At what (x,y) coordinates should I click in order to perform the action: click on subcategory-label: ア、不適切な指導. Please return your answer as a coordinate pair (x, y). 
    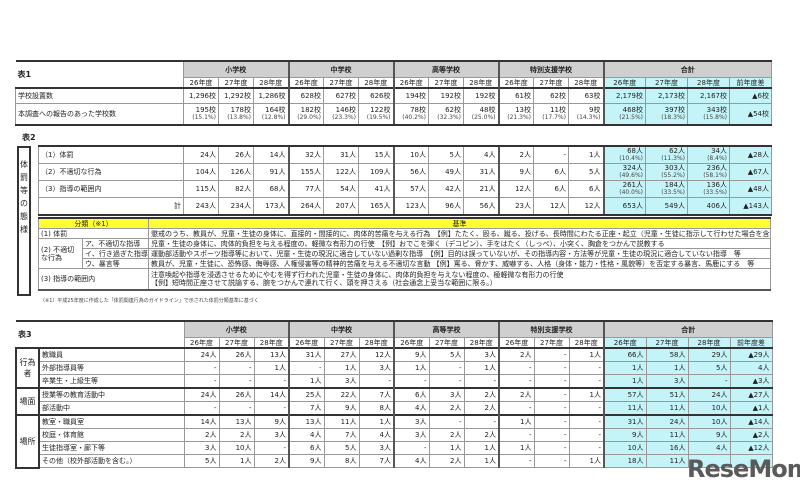
    Looking at the image, I should click on (115, 243).